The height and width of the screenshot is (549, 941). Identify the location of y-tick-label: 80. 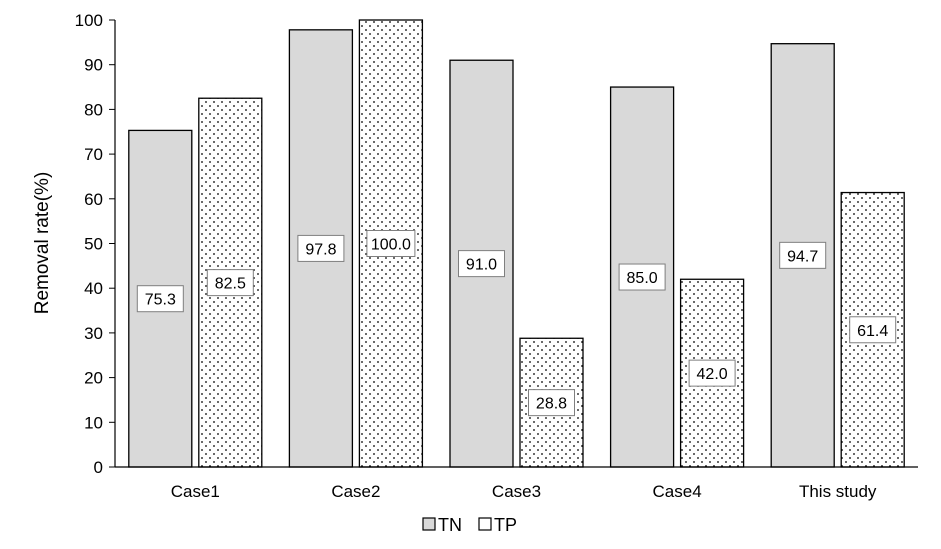
(93, 109).